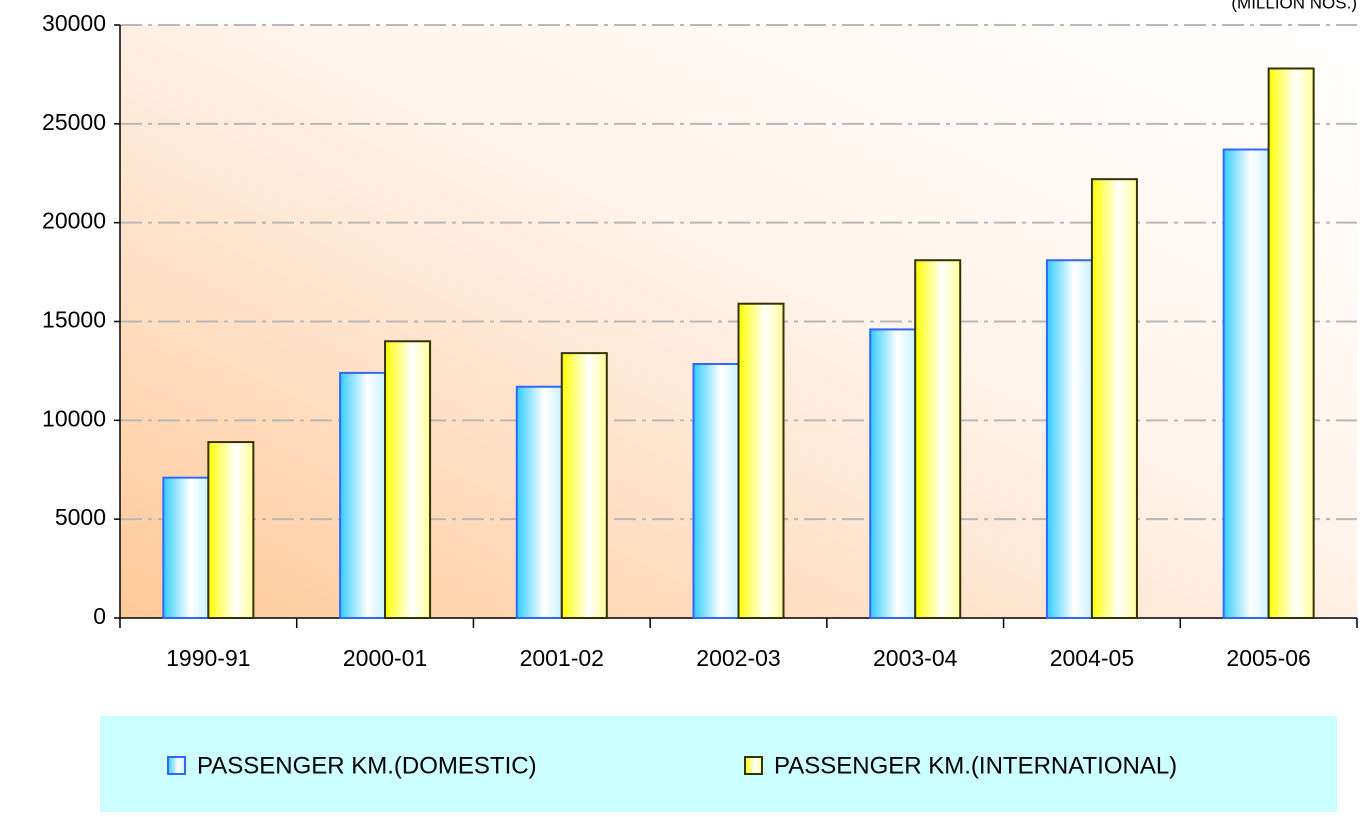  Describe the element at coordinates (718, 764) in the screenshot. I see `legend-box` at that location.